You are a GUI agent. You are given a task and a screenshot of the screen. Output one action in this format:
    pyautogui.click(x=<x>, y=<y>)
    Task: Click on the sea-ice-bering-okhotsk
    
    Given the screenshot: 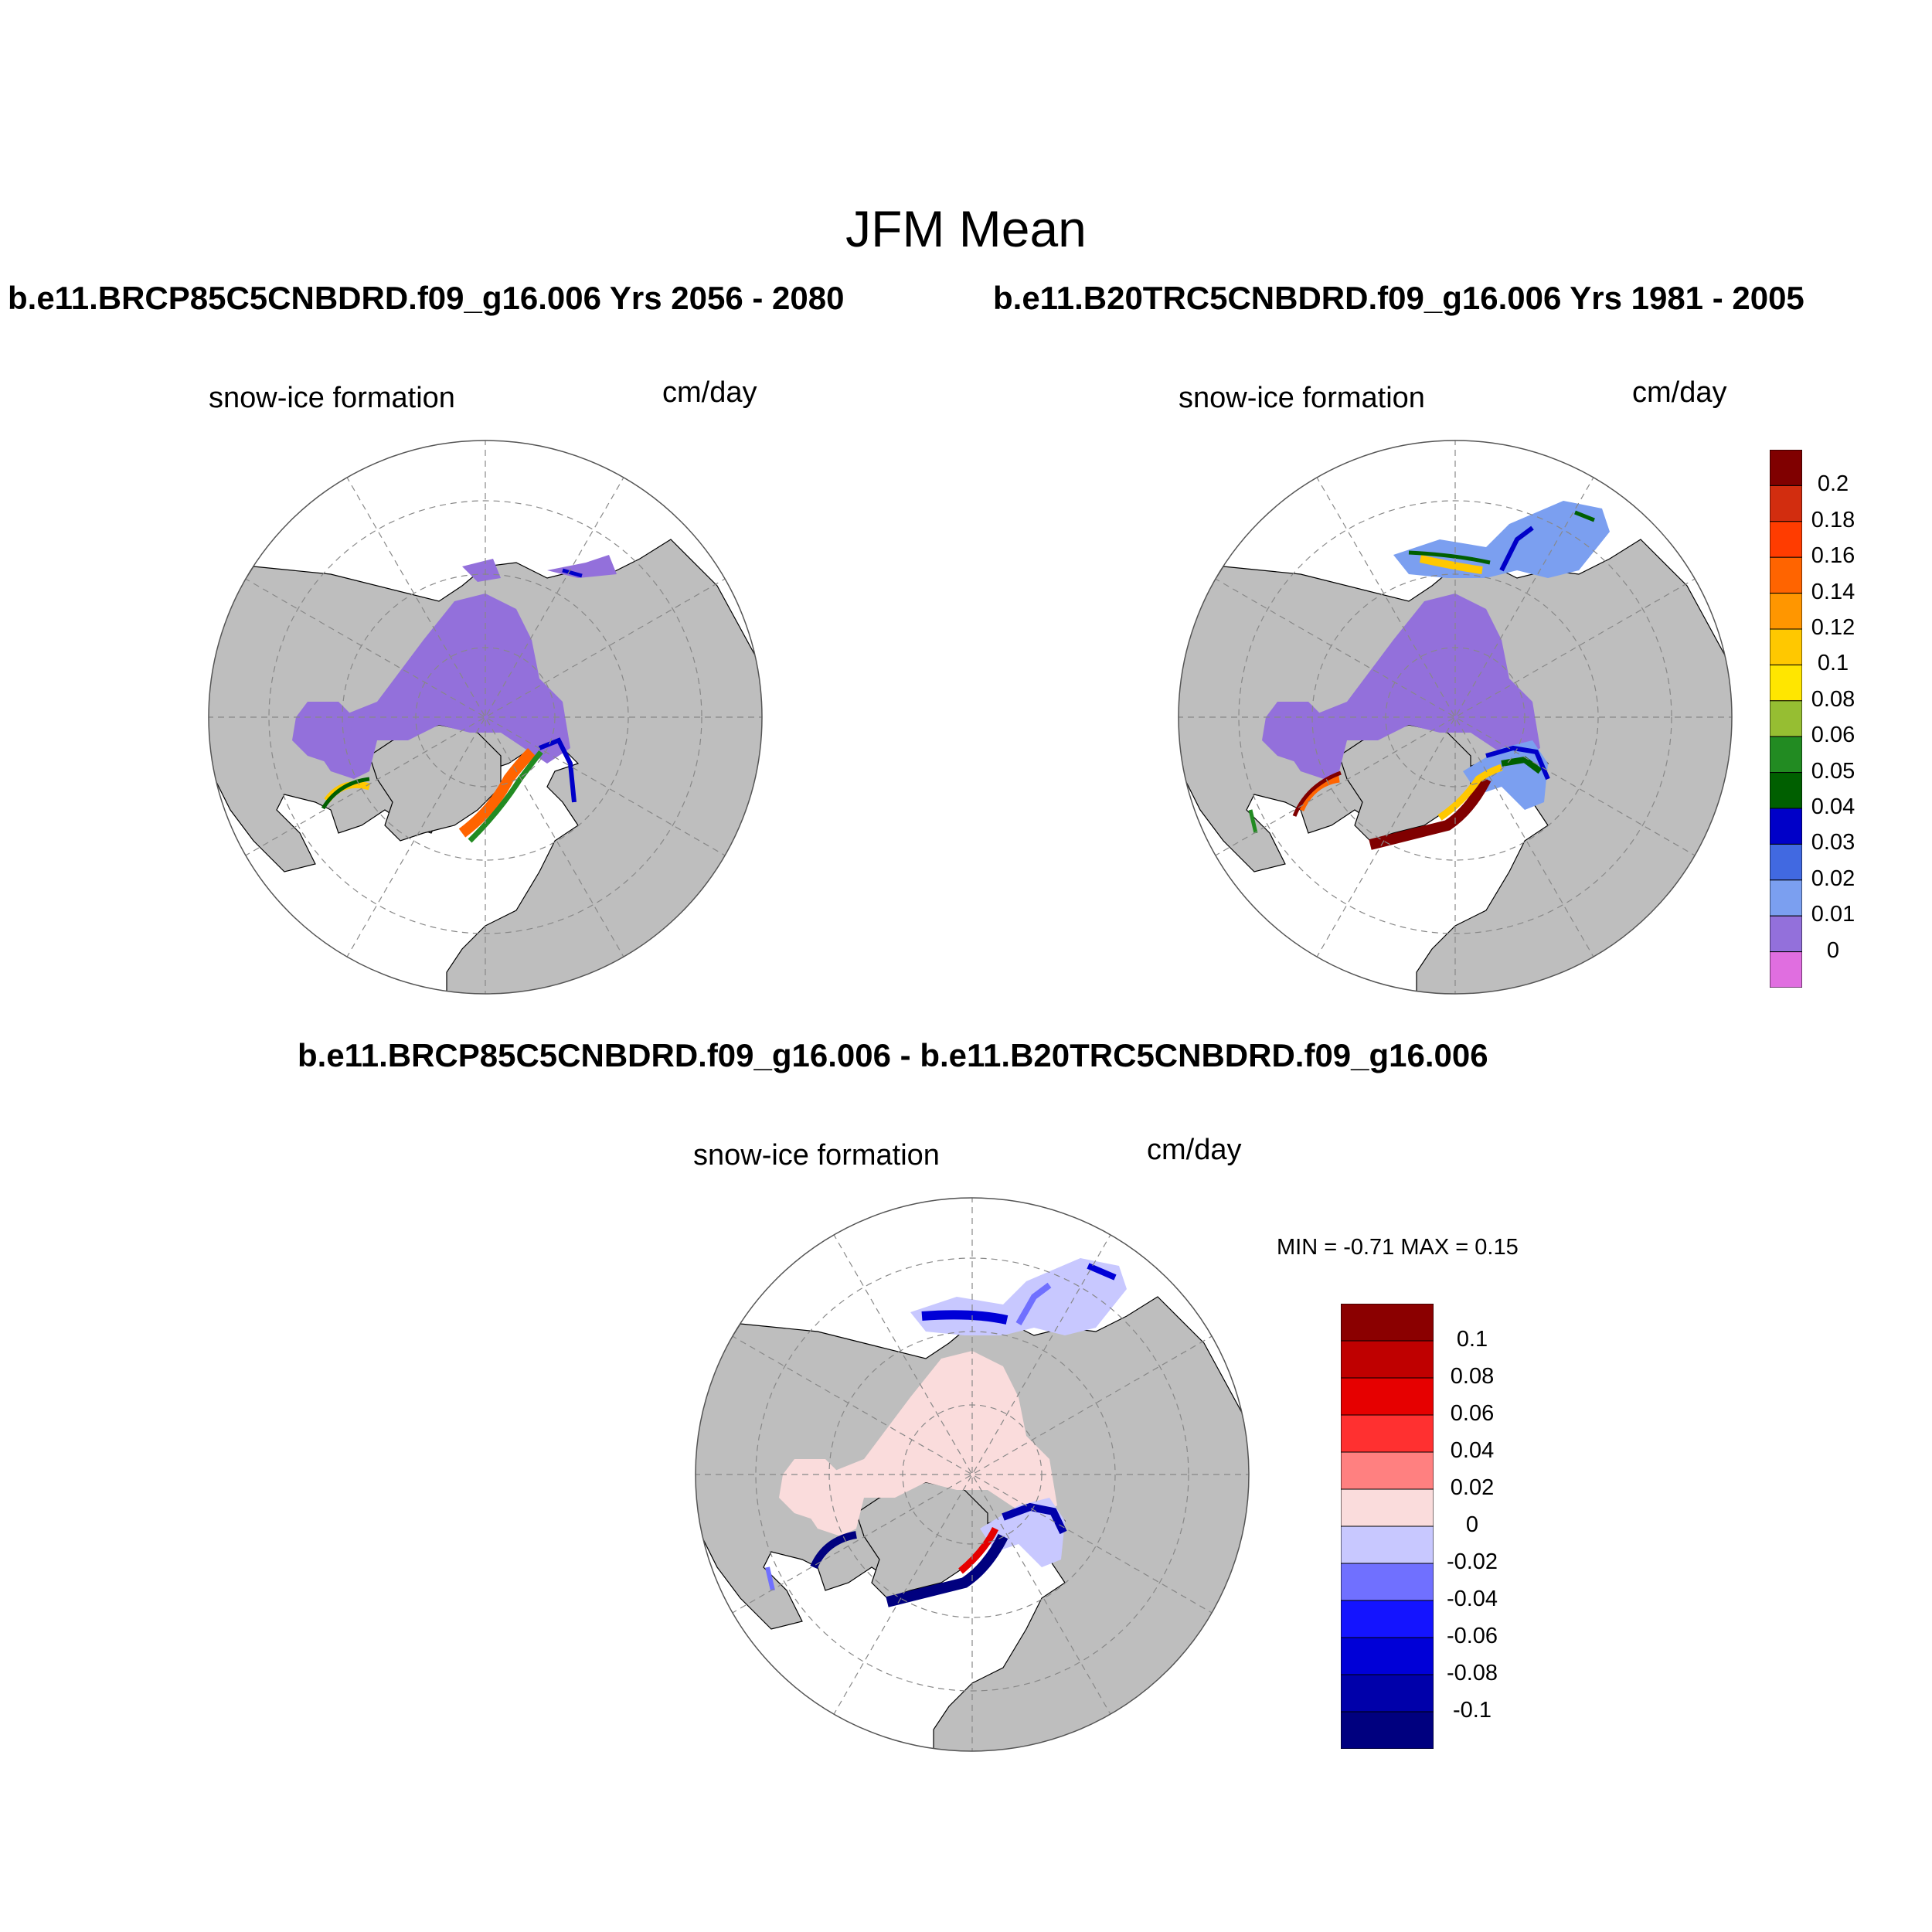 What is the action you would take?
    pyautogui.click(x=1502, y=539)
    